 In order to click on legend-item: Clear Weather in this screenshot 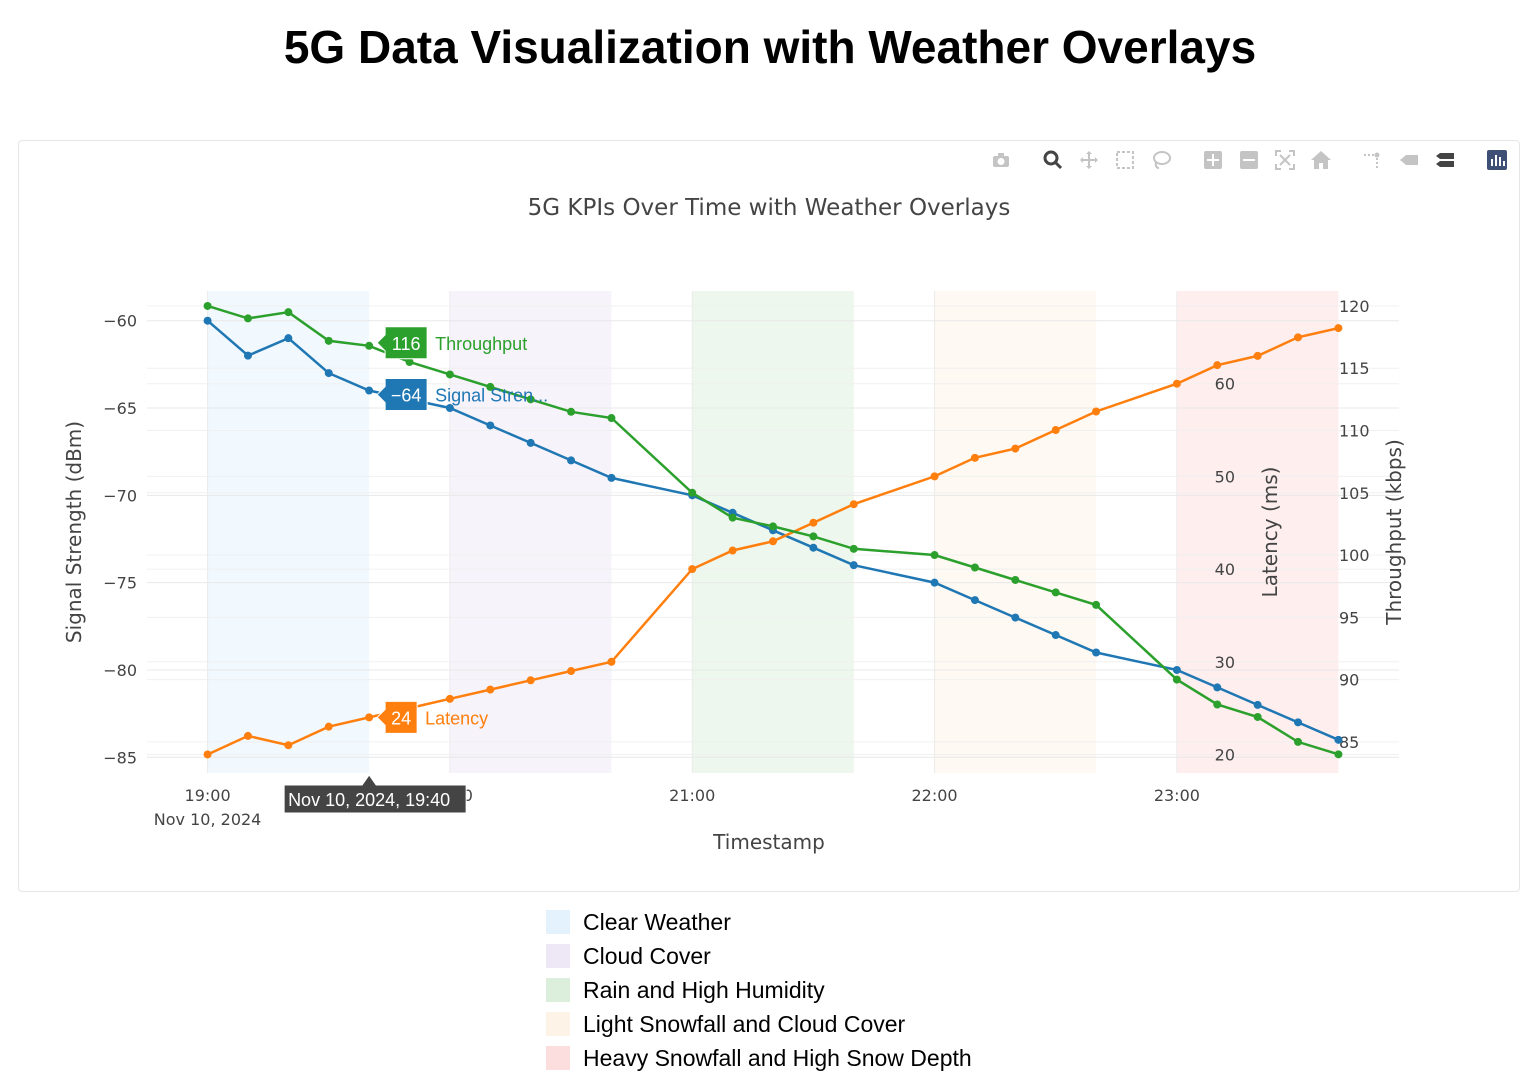, I will do `click(759, 922)`.